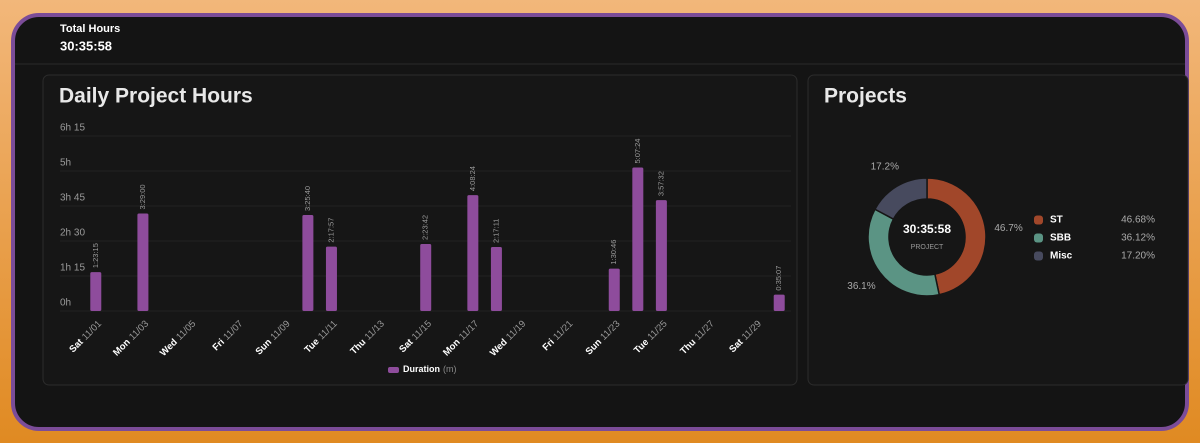 The height and width of the screenshot is (443, 1200). What do you see at coordinates (927, 247) in the screenshot?
I see `center-label: PROJECT` at bounding box center [927, 247].